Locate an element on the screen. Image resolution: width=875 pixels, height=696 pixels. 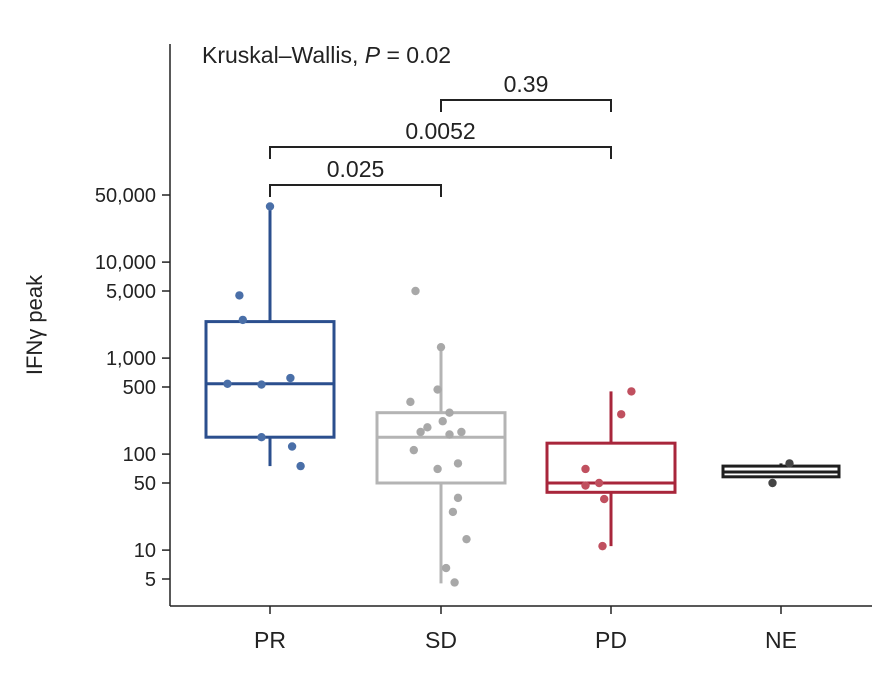
x-tick-label-pd: PD is located at coordinates (611, 640).